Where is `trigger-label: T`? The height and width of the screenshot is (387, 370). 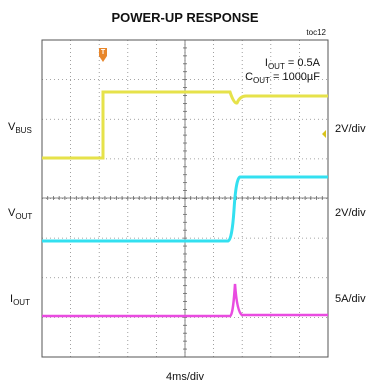 trigger-label: T is located at coordinates (103, 52).